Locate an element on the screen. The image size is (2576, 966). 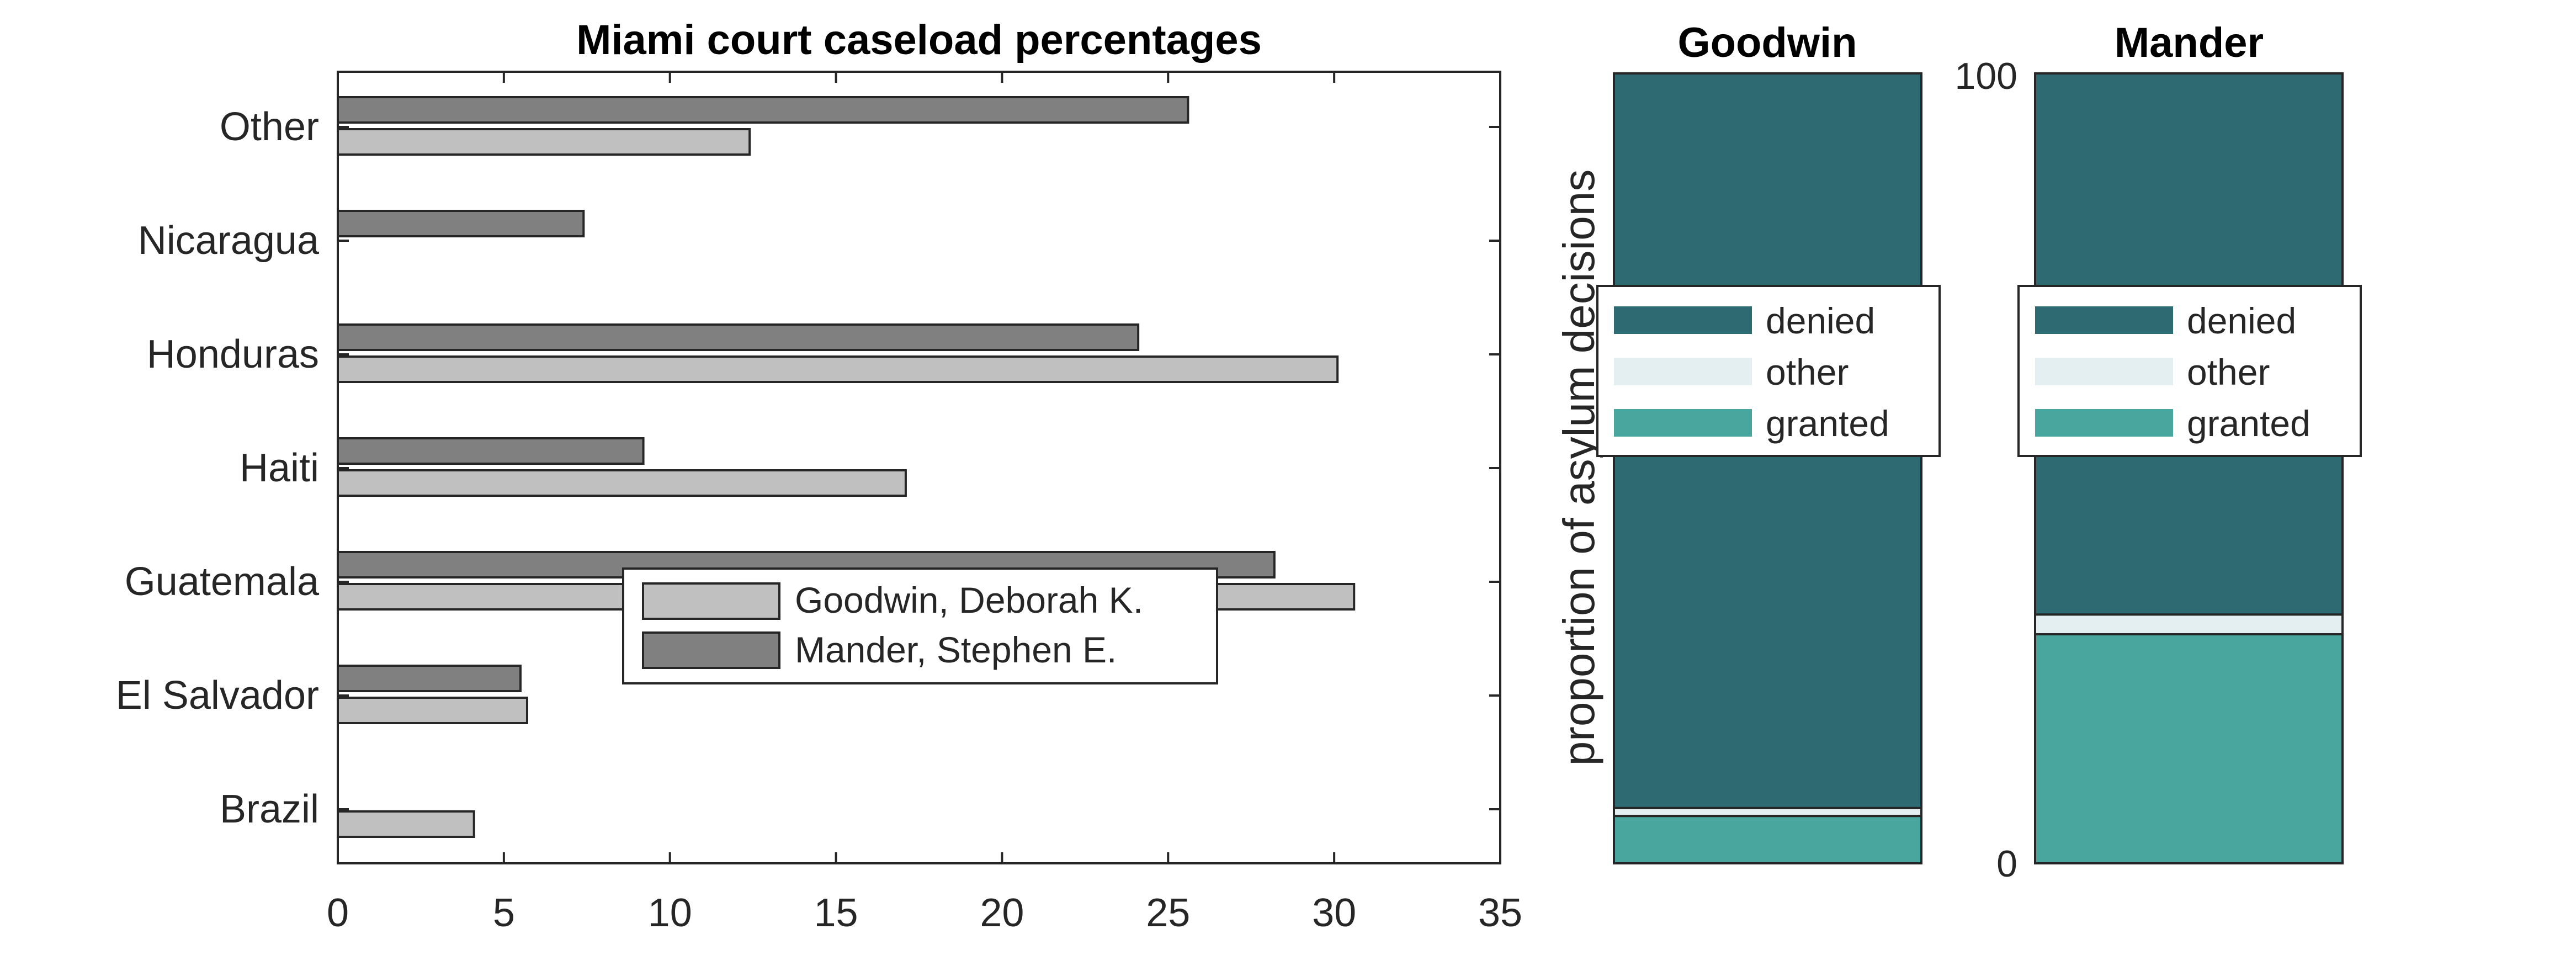
x-tick-label-35: 35 is located at coordinates (1500, 913).